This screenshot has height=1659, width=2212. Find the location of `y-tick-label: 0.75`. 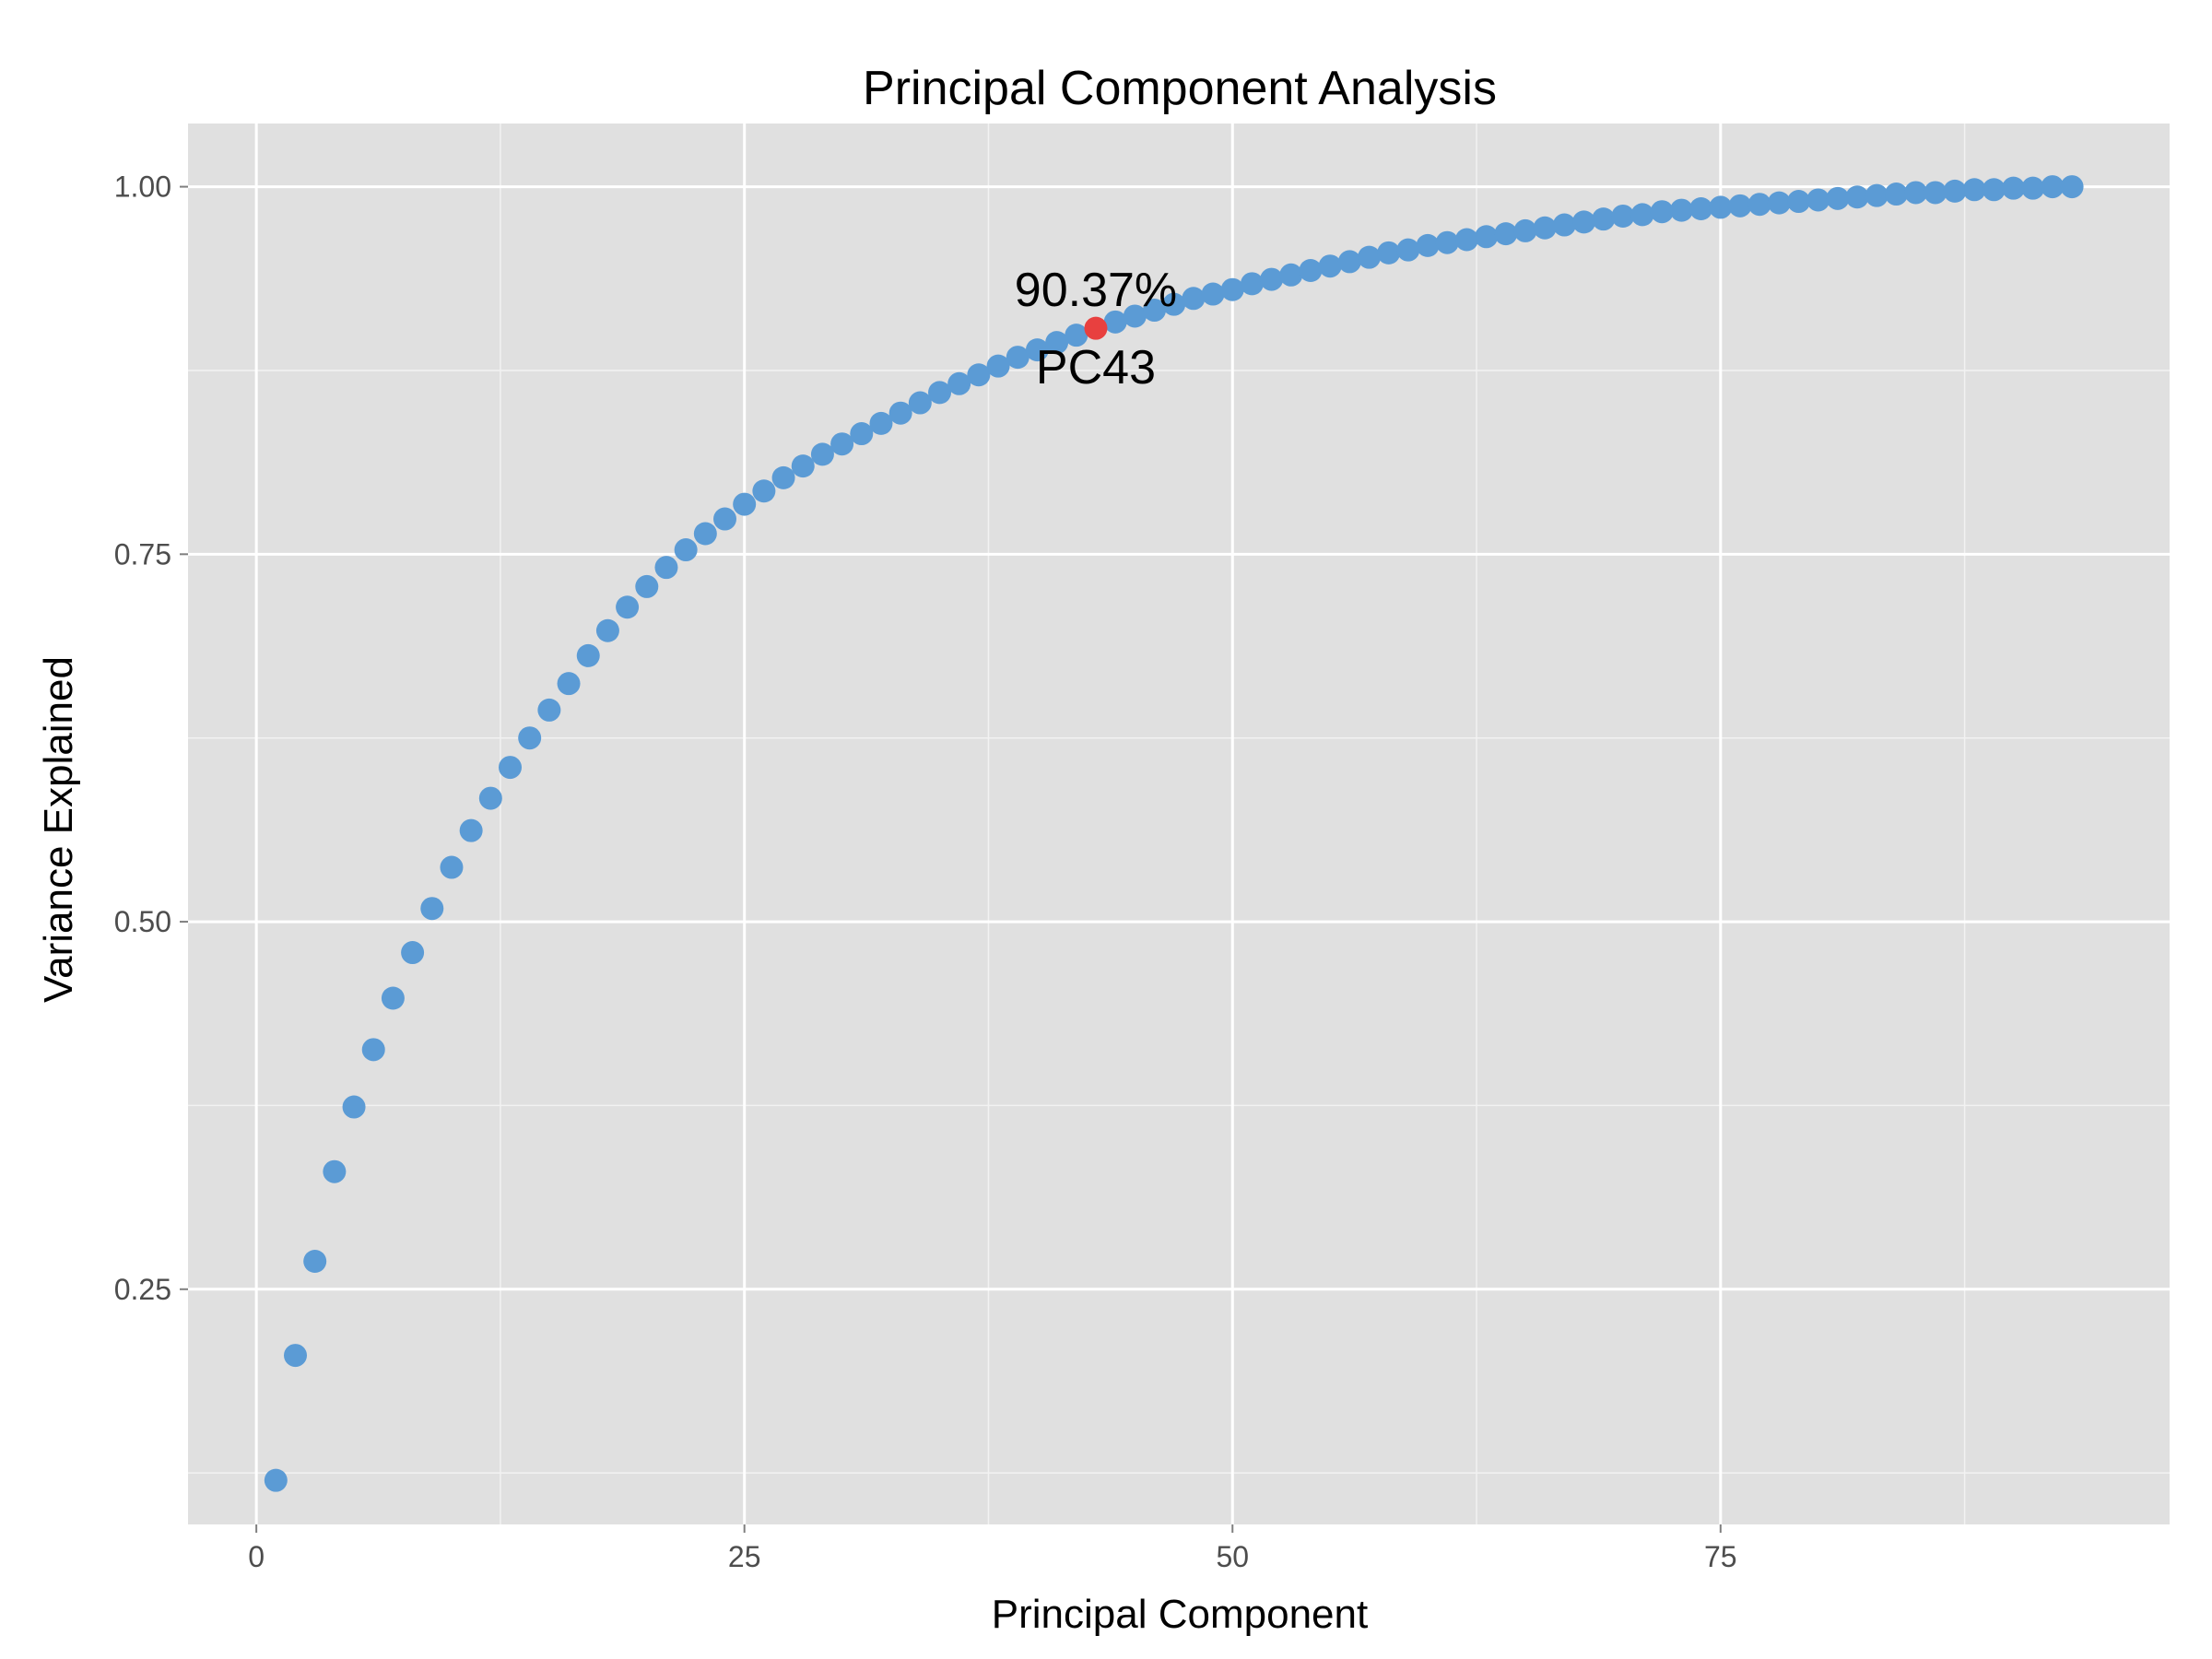

y-tick-label: 0.75 is located at coordinates (142, 554).